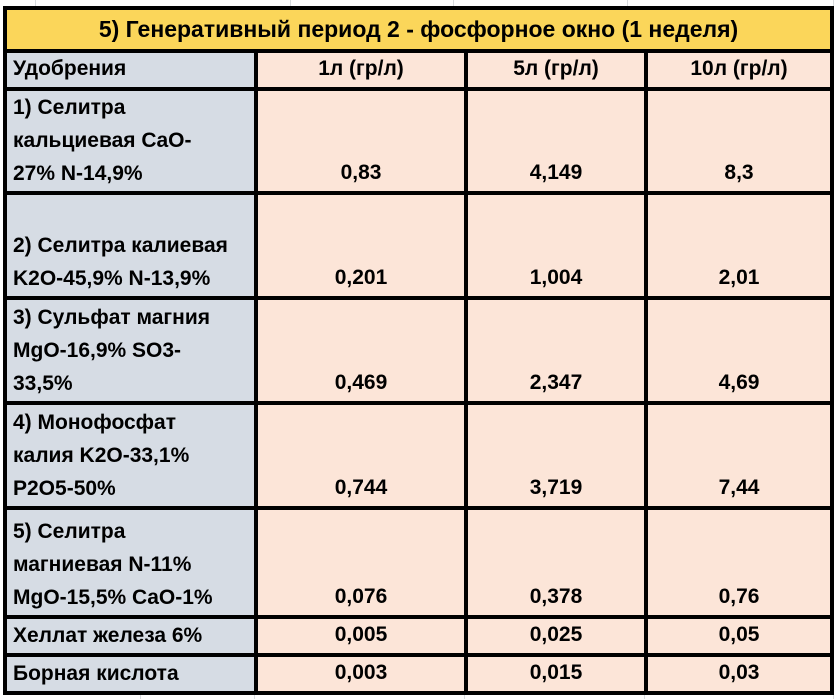 The height and width of the screenshot is (699, 836). I want to click on fertilizer-name-cell: 2) Селитра калиевая K2O-45,9% N-13,9%, so click(130, 245).